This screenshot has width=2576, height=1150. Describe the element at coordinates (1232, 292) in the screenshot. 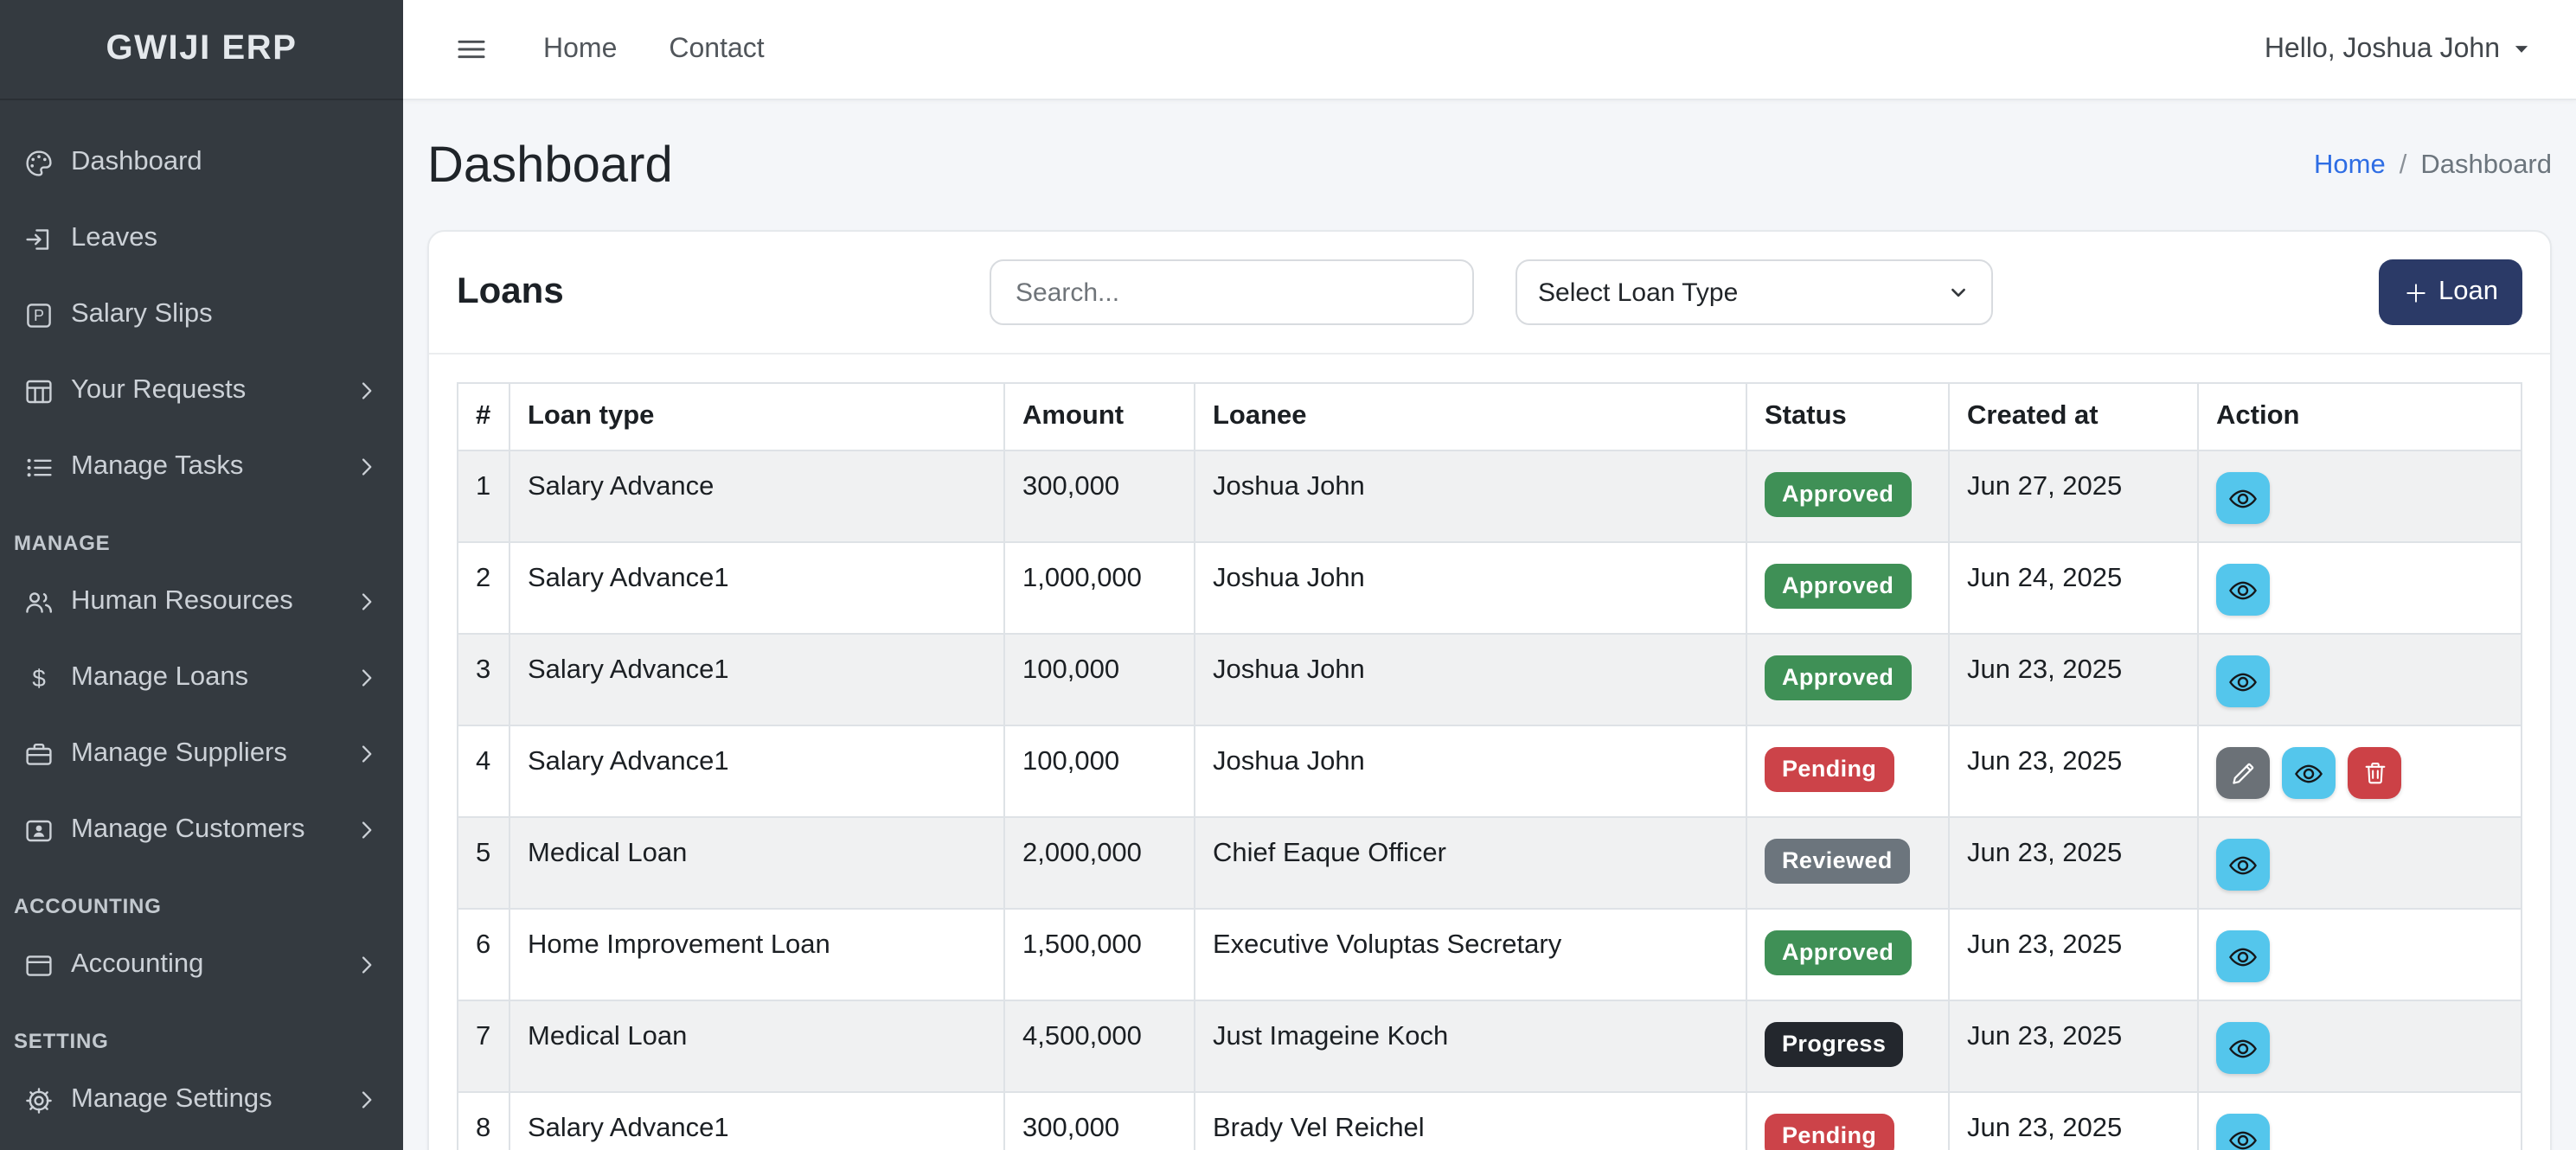

I see `search-input` at that location.